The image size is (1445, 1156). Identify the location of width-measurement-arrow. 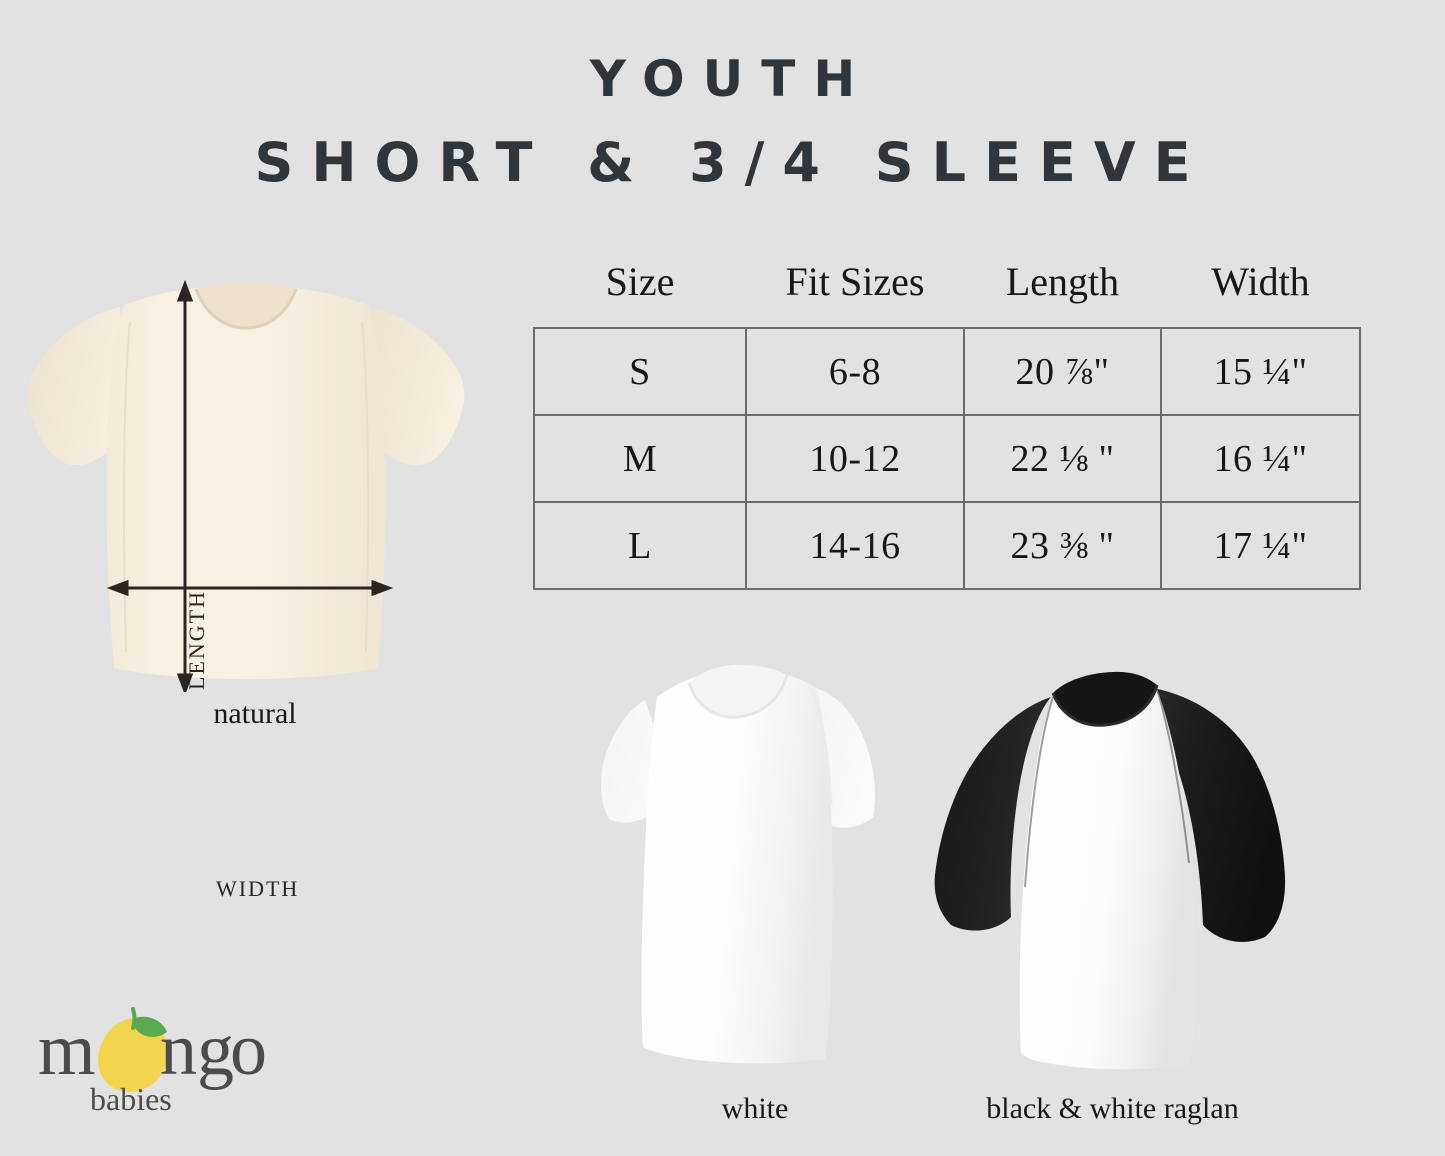
(250, 588).